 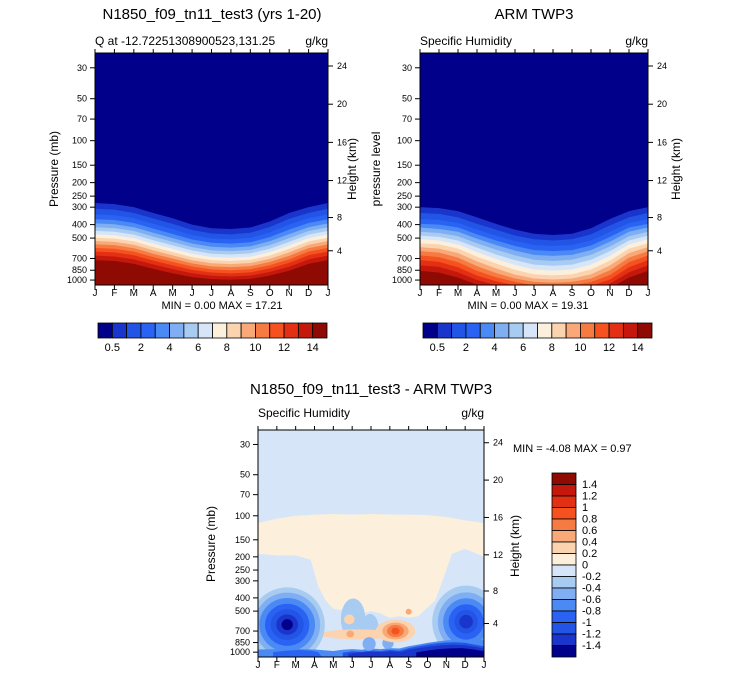 I want to click on pressure-tick-label: 850, so click(x=404, y=270).